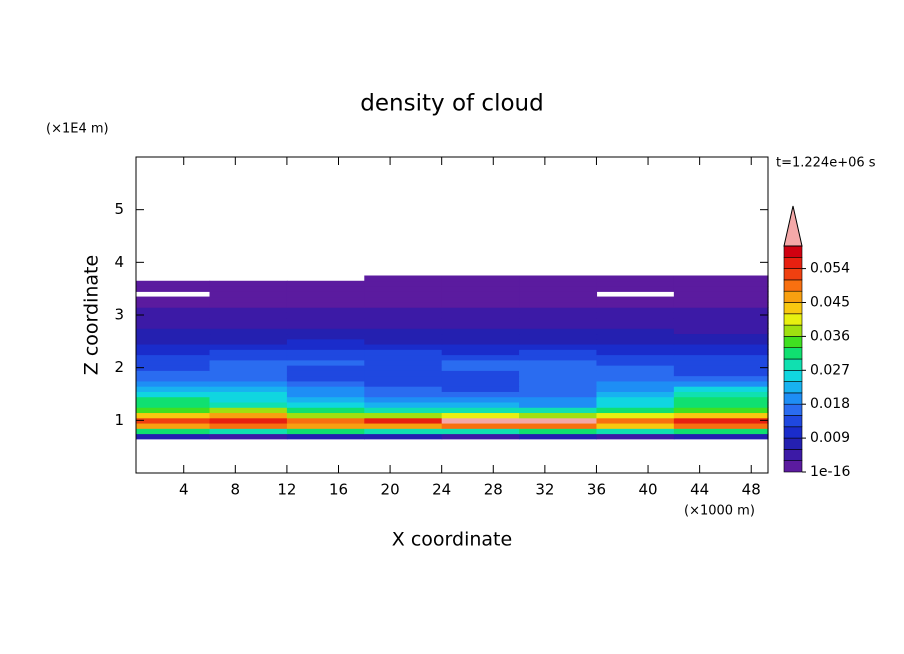 The width and height of the screenshot is (904, 654). I want to click on x-tick-label: 28, so click(493, 490).